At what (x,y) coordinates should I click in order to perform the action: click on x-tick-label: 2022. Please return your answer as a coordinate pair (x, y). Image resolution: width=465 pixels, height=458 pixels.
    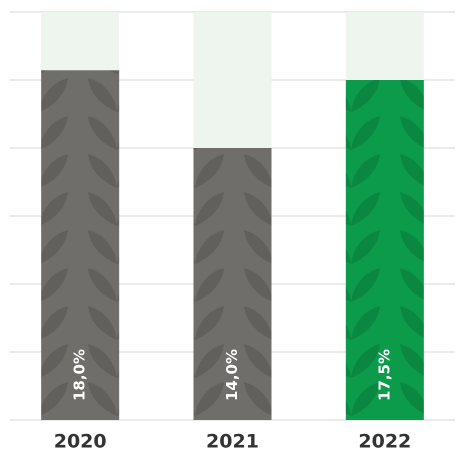
    Looking at the image, I should click on (384, 442).